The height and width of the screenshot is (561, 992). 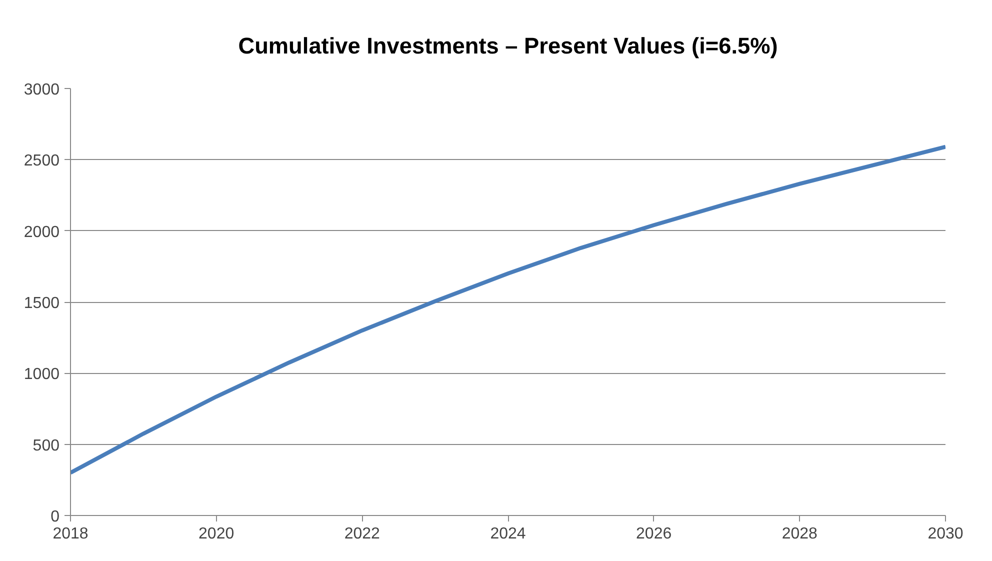 What do you see at coordinates (946, 534) in the screenshot?
I see `x-tick-label: 2030` at bounding box center [946, 534].